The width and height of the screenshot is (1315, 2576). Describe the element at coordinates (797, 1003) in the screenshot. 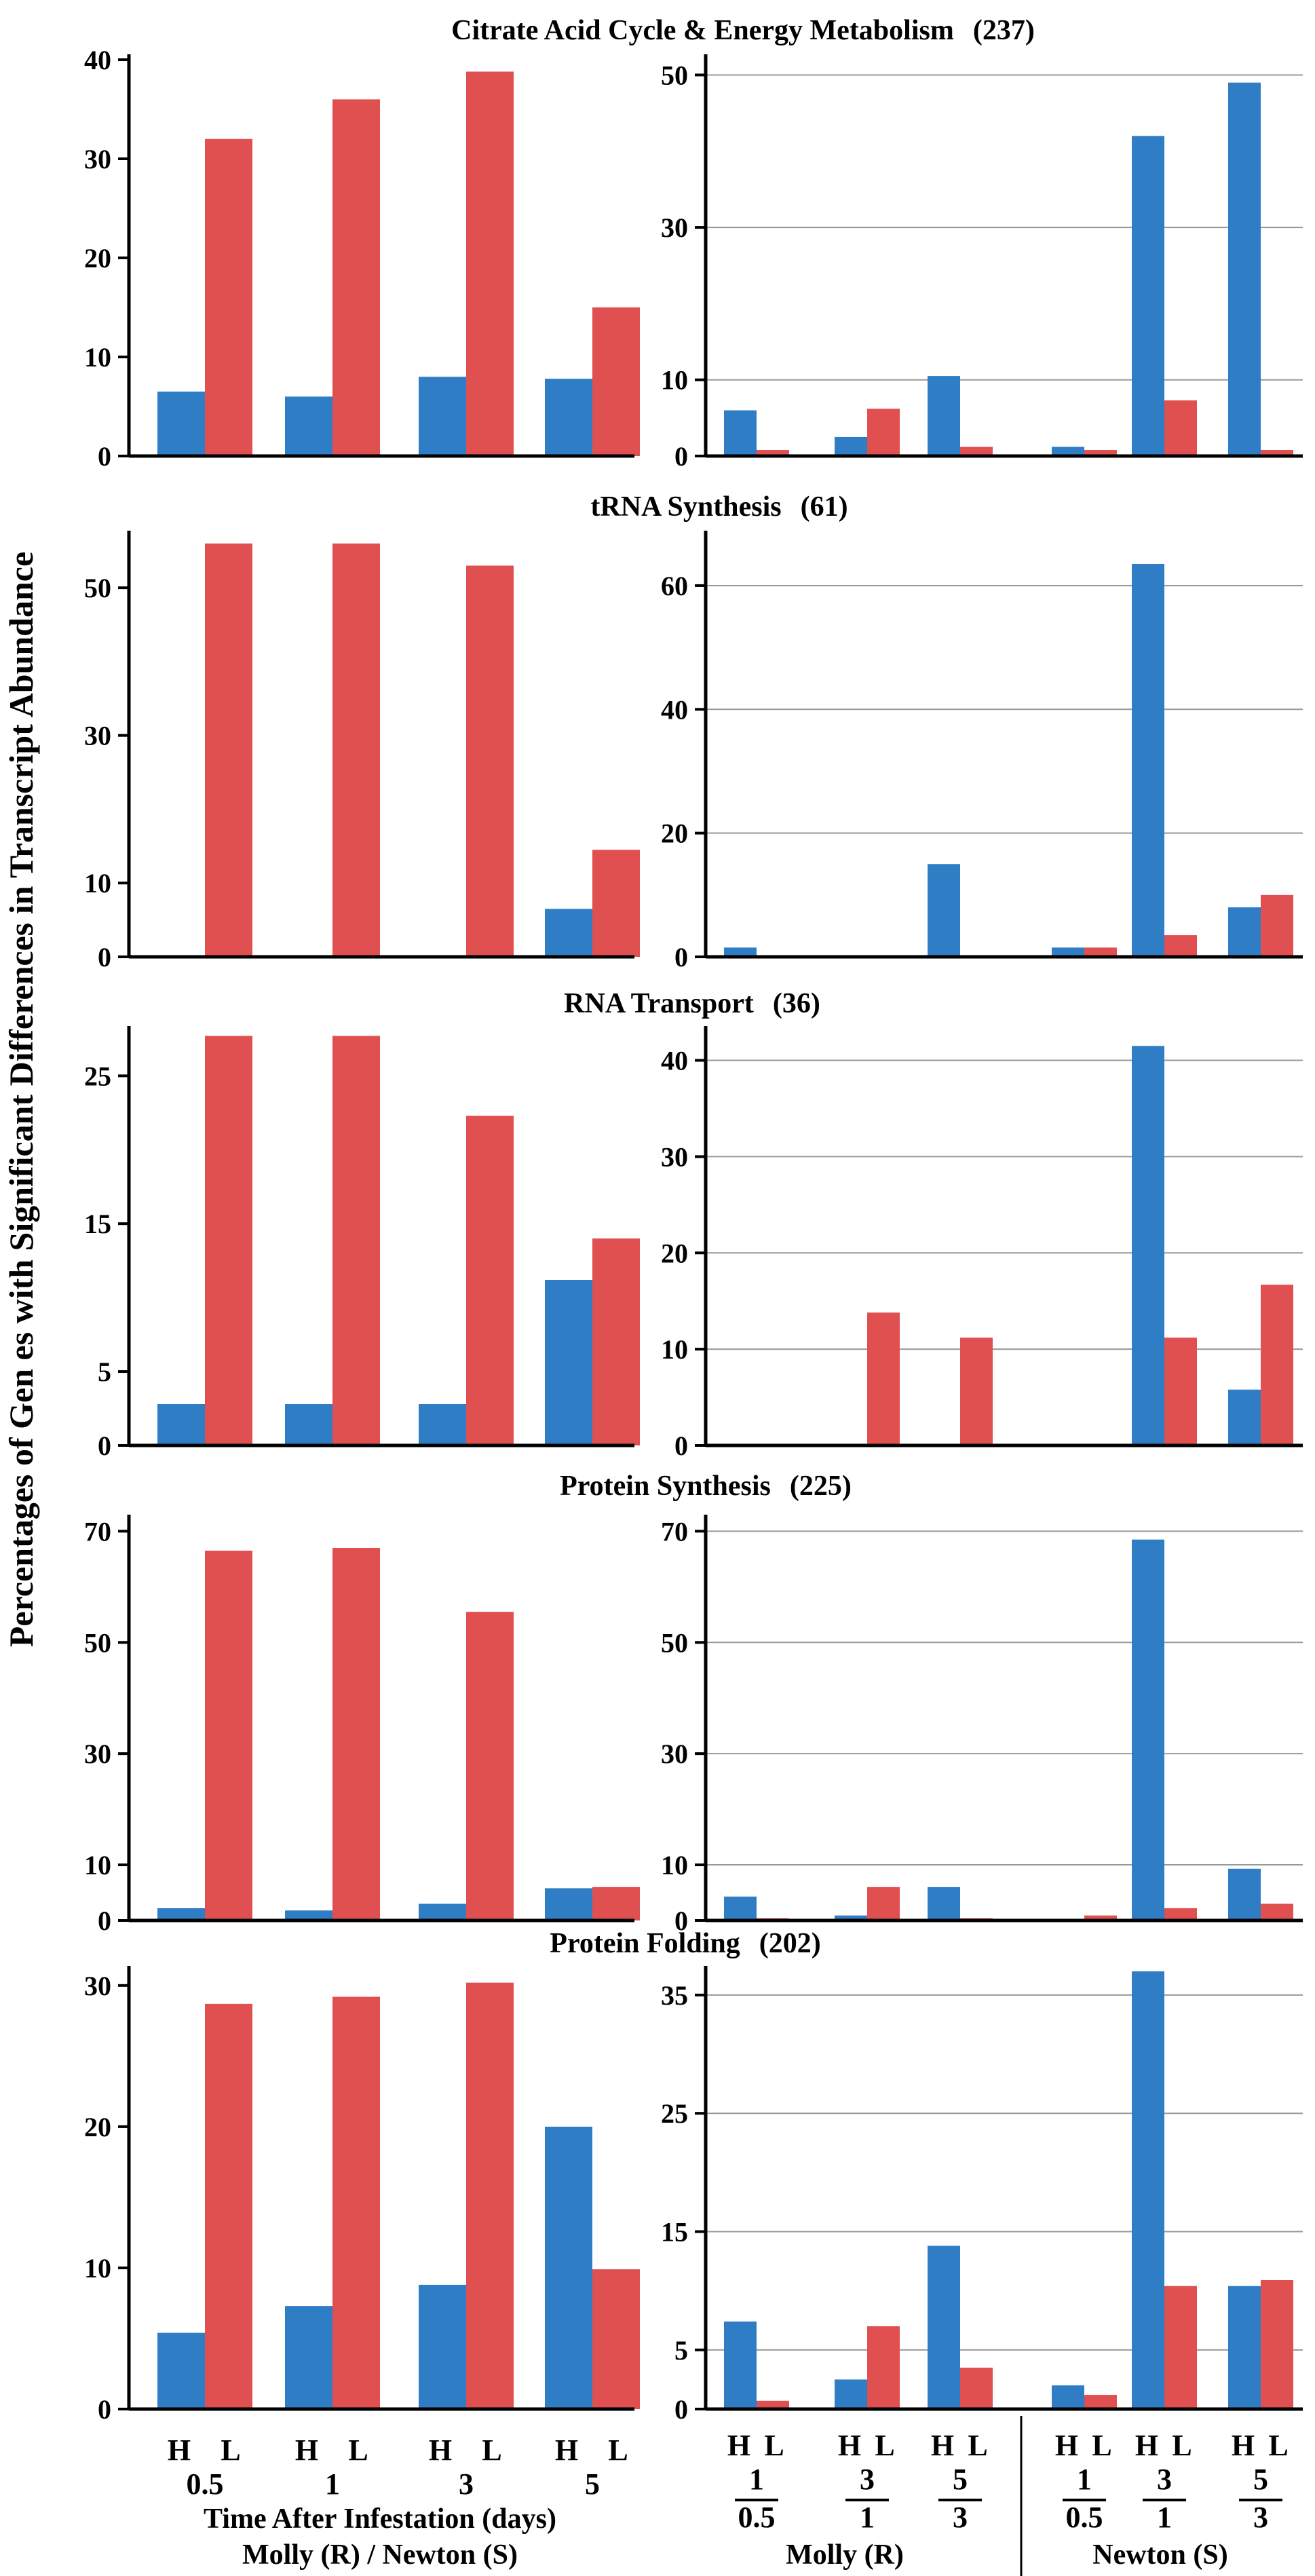

I see `chart-title-count: (36)` at that location.